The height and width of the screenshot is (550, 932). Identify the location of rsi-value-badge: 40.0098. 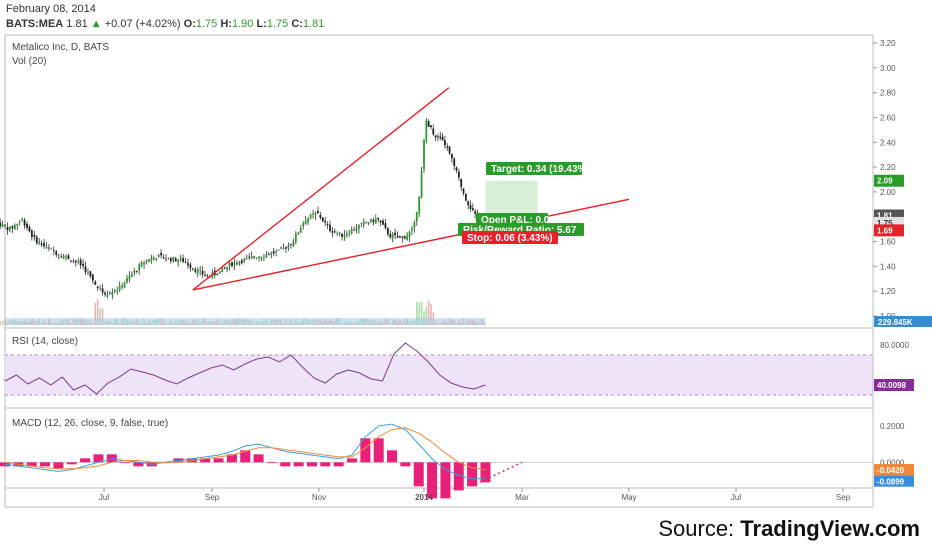
(891, 385).